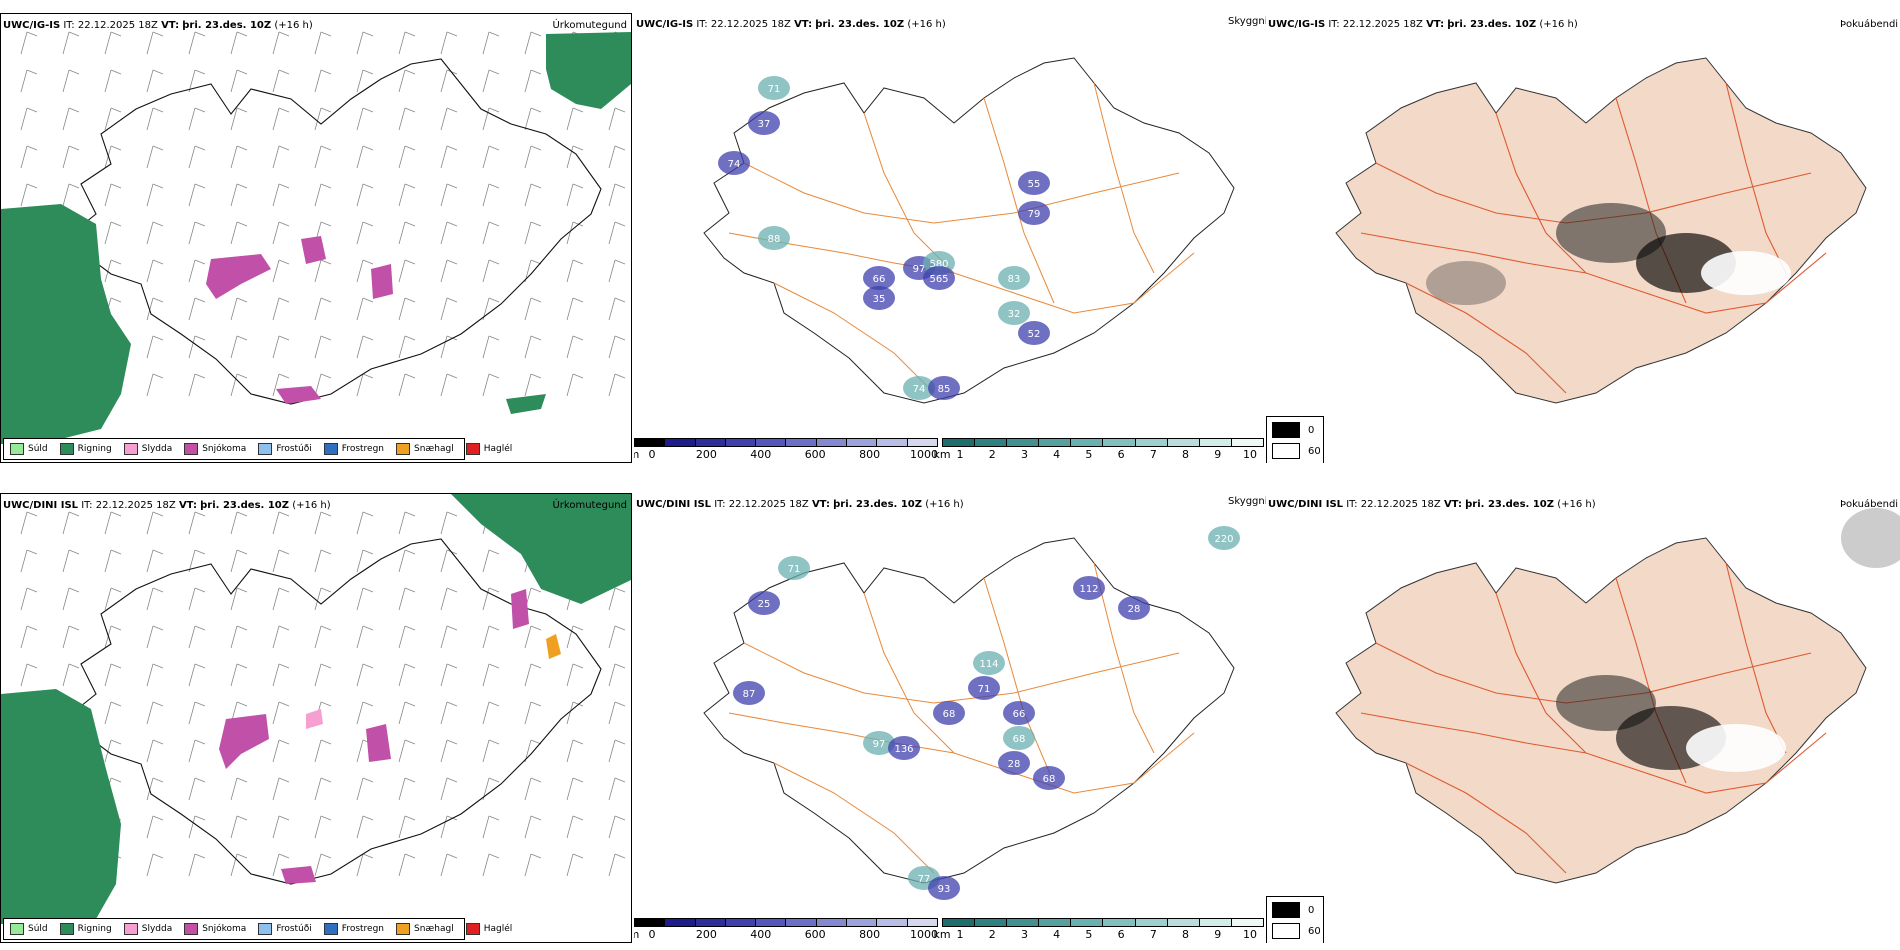  What do you see at coordinates (38, 449) in the screenshot?
I see `legend-label: Súld` at bounding box center [38, 449].